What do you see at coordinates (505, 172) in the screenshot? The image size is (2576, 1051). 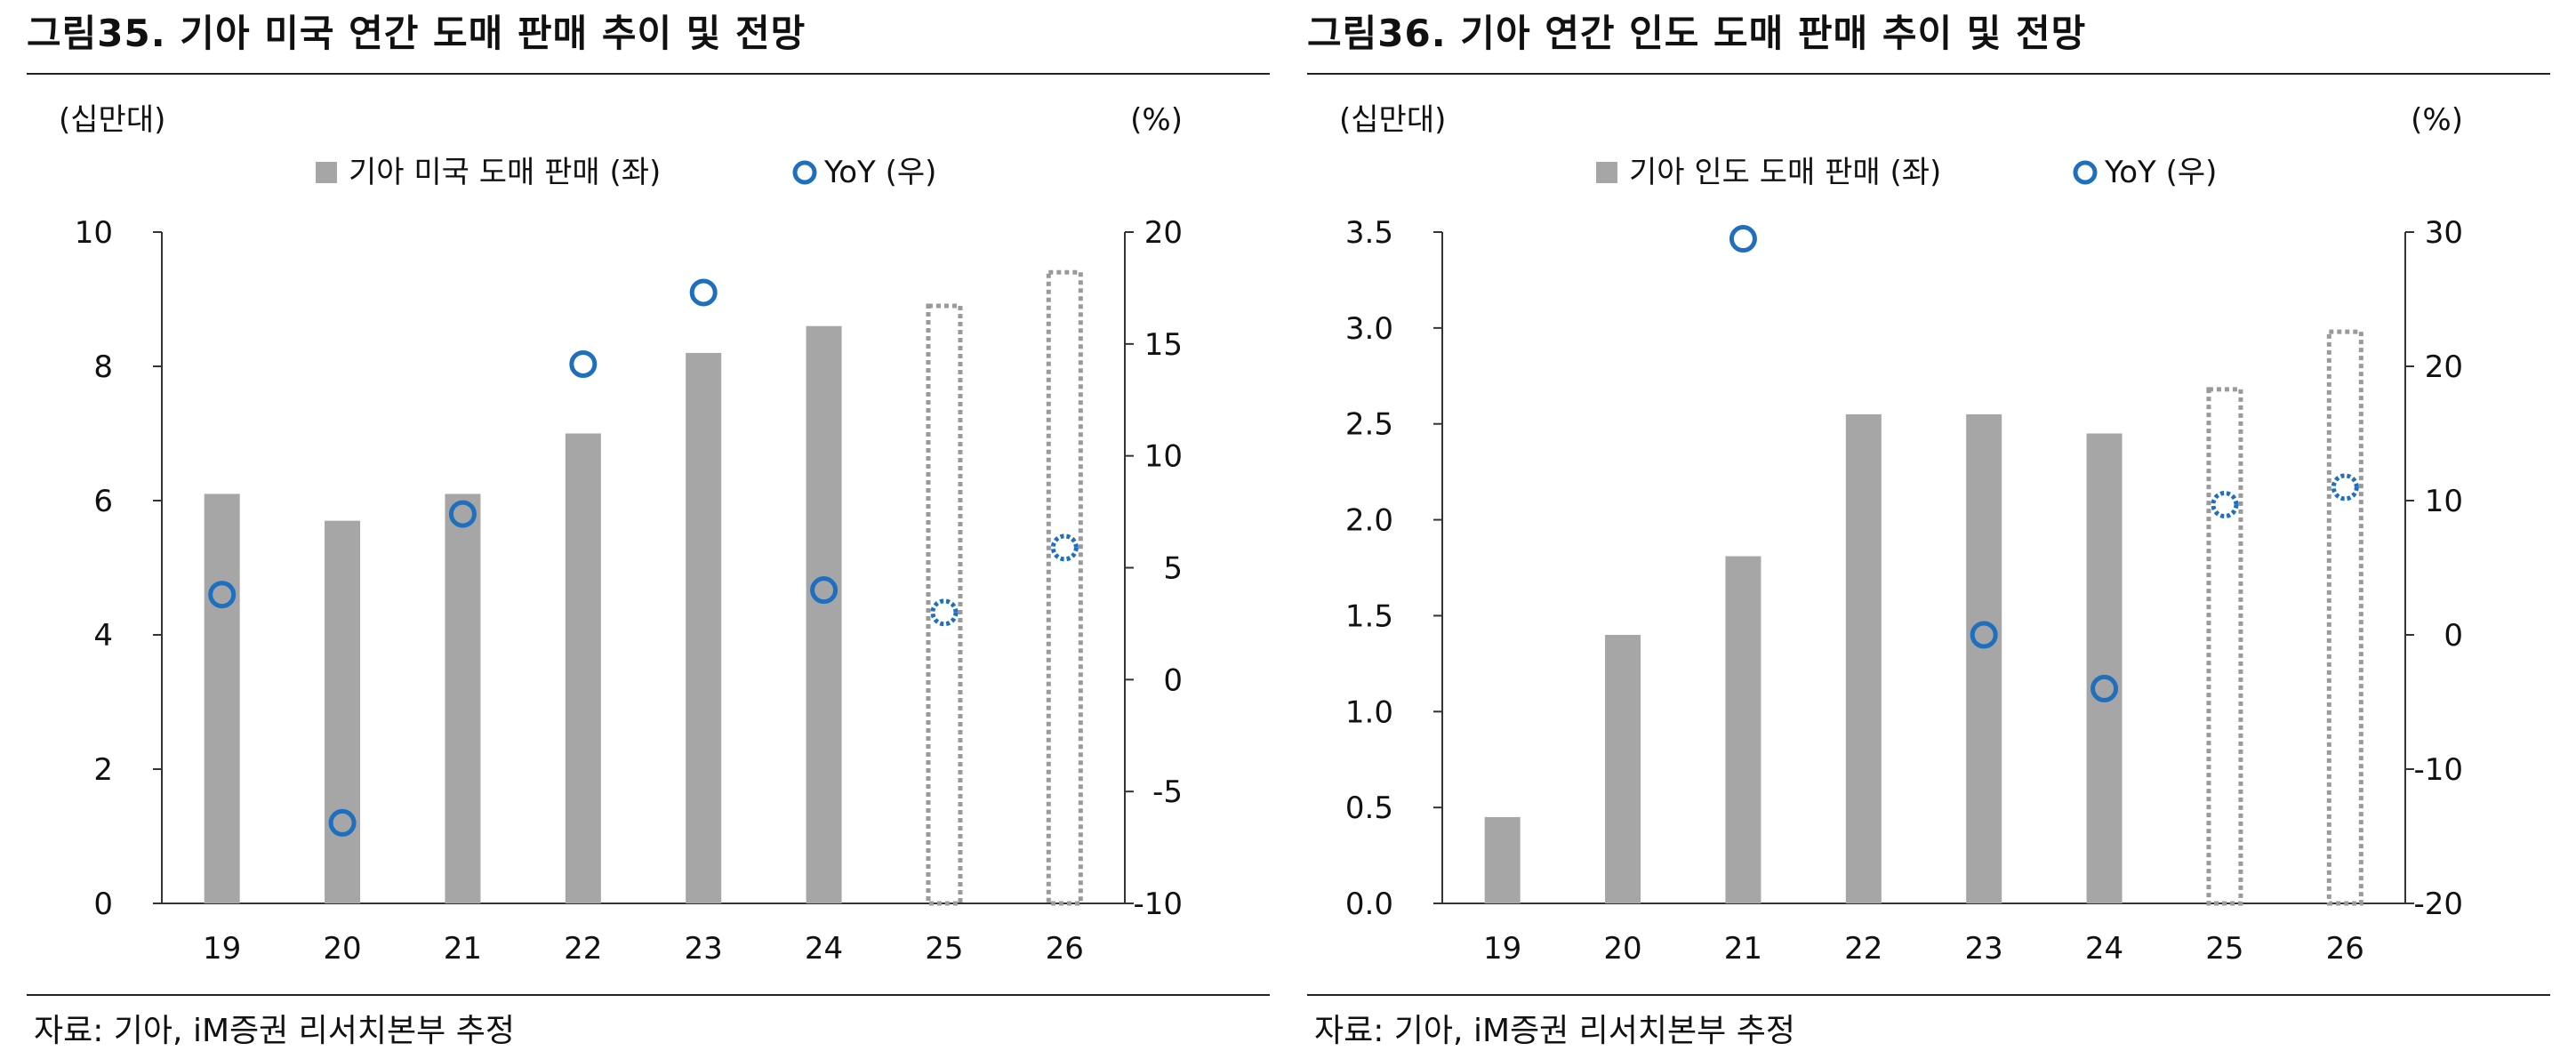 I see `legend-bar-label: 기아 미국 도매 판매 (좌)` at bounding box center [505, 172].